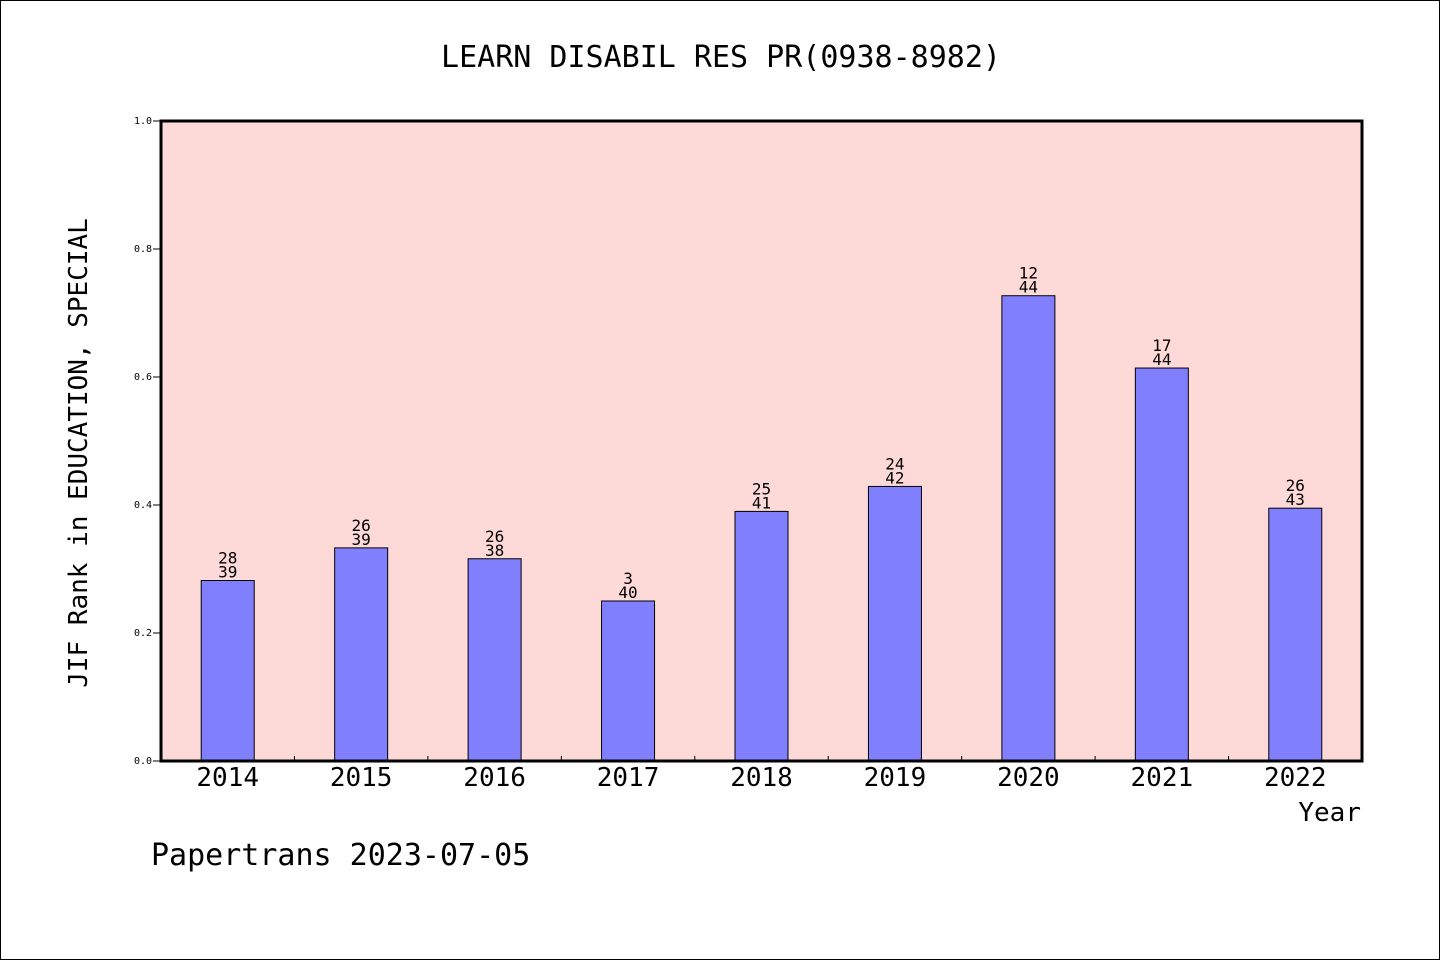 This screenshot has width=1440, height=961. Describe the element at coordinates (227, 558) in the screenshot. I see `bar-rank-label: 28` at that location.